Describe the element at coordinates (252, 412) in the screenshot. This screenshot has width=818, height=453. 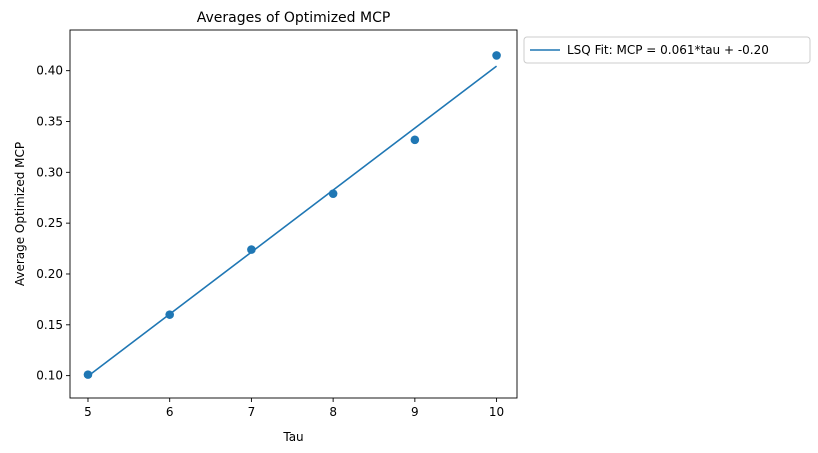
I see `x-tick-label: 7` at that location.